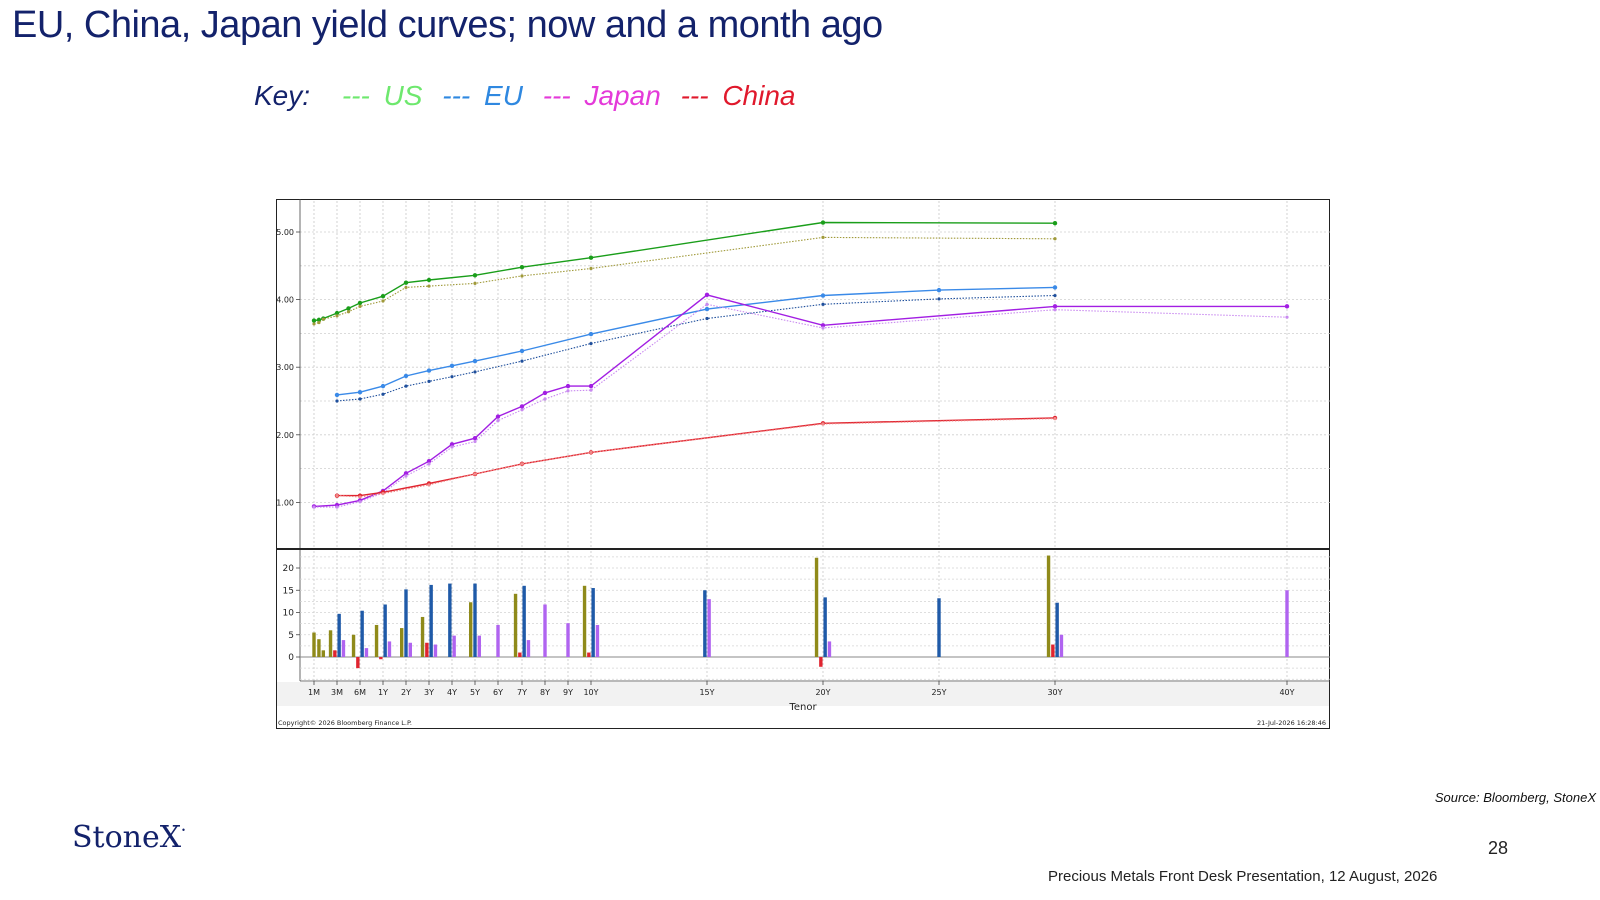 Image resolution: width=1600 pixels, height=900 pixels. I want to click on key-eu: --- EU, so click(485, 95).